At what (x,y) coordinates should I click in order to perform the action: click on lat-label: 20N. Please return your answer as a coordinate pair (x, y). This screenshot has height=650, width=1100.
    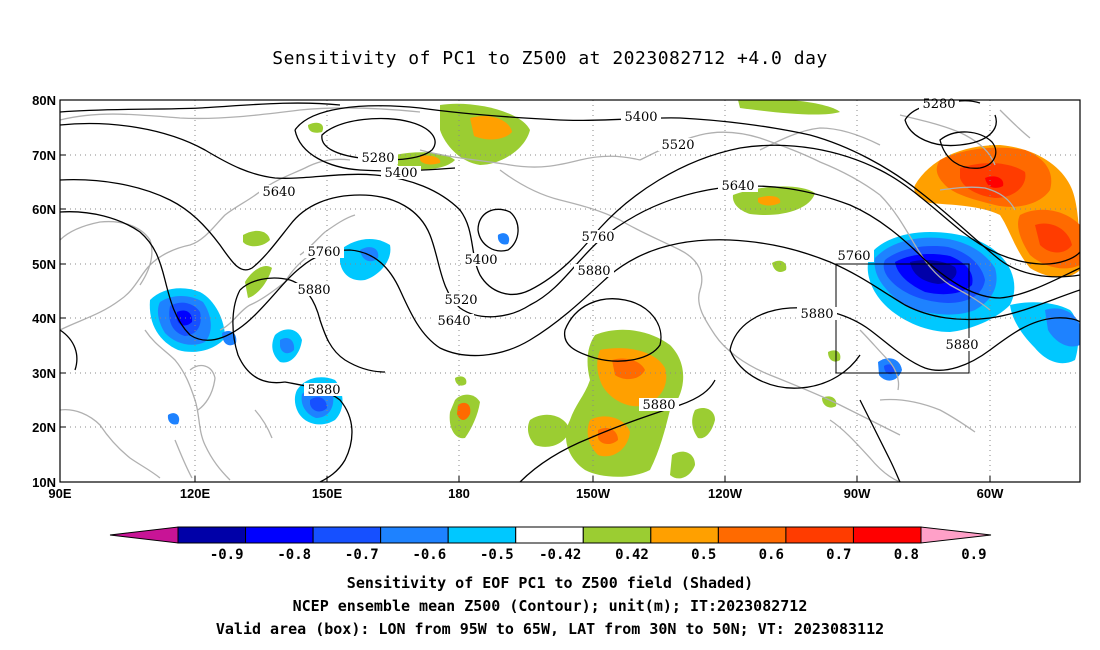
    Looking at the image, I should click on (44, 427).